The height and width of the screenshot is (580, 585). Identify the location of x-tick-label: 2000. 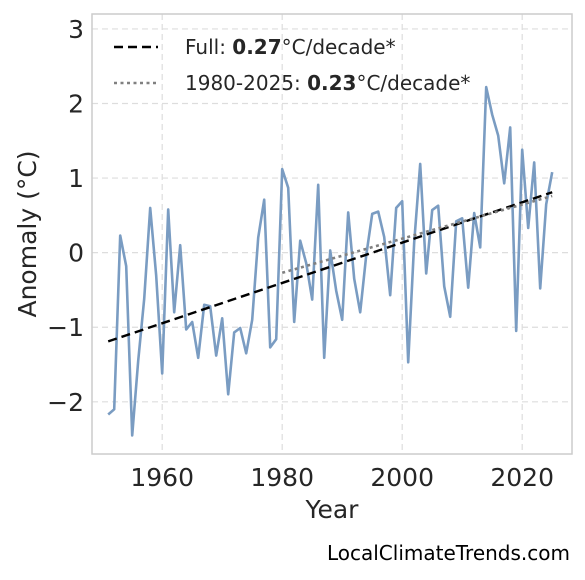
(402, 477).